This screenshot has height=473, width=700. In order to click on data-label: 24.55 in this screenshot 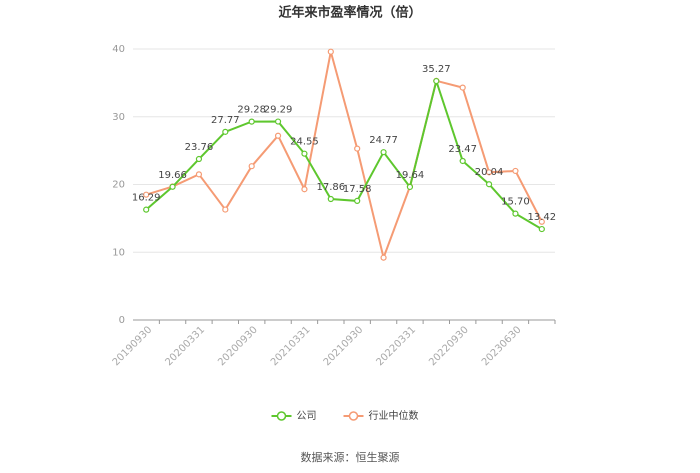, I will do `click(304, 142)`.